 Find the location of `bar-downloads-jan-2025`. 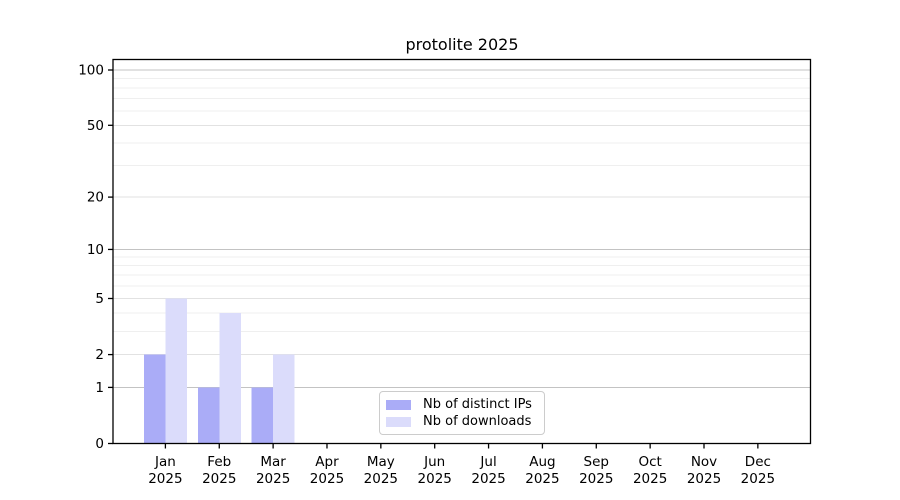

bar-downloads-jan-2025 is located at coordinates (176, 371).